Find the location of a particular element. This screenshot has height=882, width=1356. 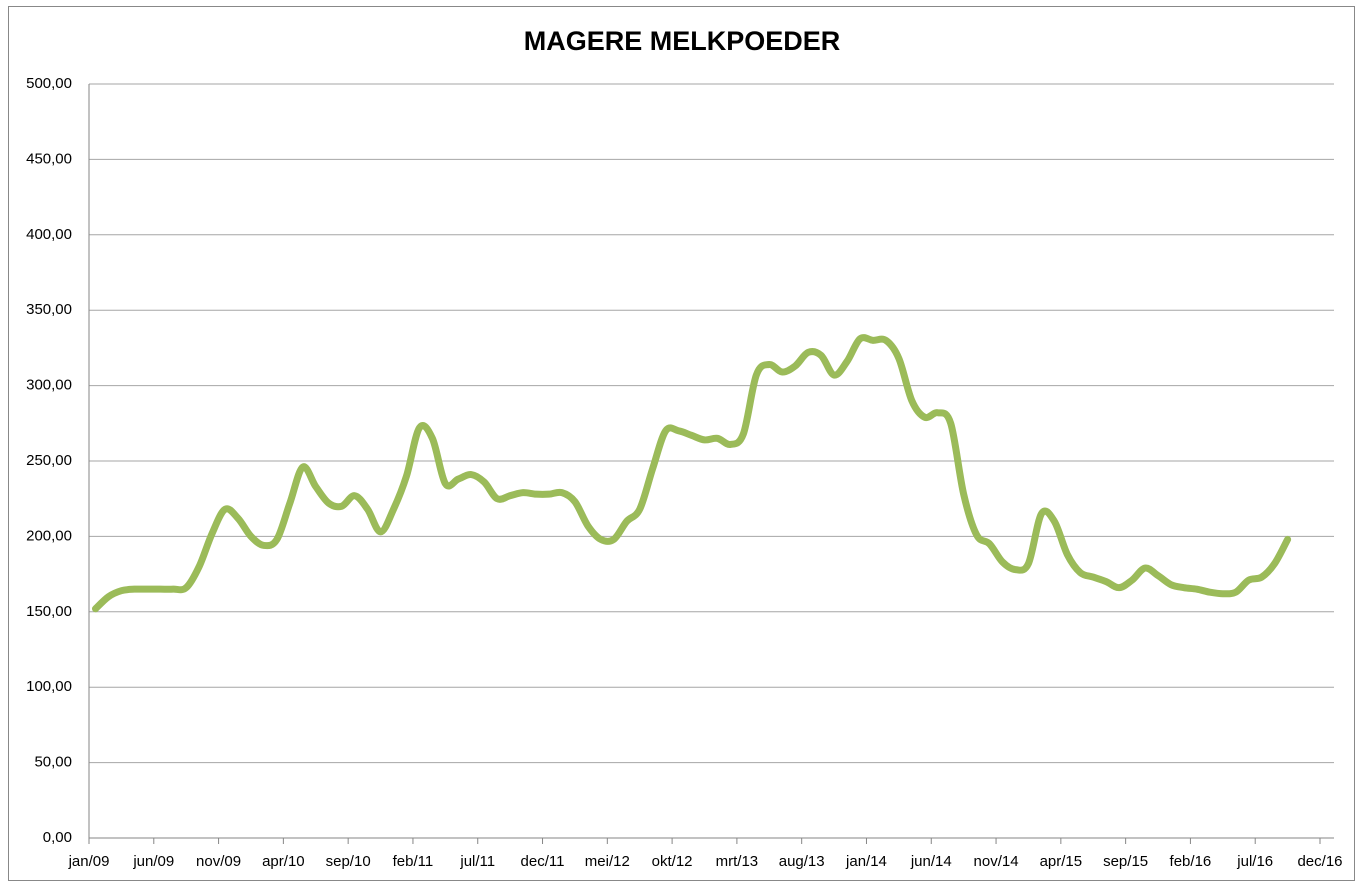

x-tick-label: apr/15 is located at coordinates (1061, 861).